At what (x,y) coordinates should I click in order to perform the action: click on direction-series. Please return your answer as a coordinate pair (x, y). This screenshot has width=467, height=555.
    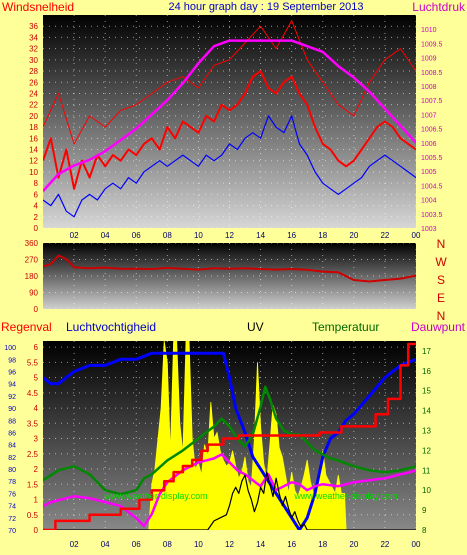
    Looking at the image, I should click on (229, 268).